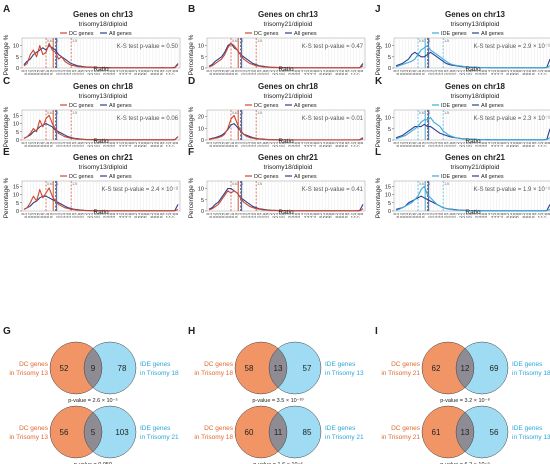 This screenshot has width=550, height=464. What do you see at coordinates (482, 432) in the screenshot?
I see `venn-right-outline` at bounding box center [482, 432].